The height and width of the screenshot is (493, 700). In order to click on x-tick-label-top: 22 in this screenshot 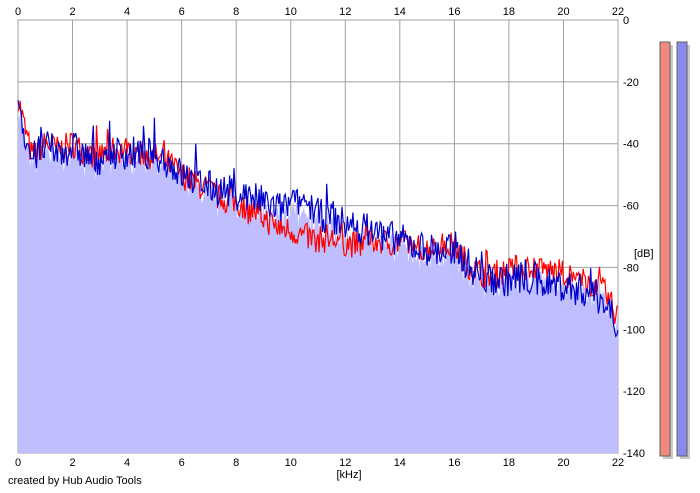, I will do `click(618, 12)`.